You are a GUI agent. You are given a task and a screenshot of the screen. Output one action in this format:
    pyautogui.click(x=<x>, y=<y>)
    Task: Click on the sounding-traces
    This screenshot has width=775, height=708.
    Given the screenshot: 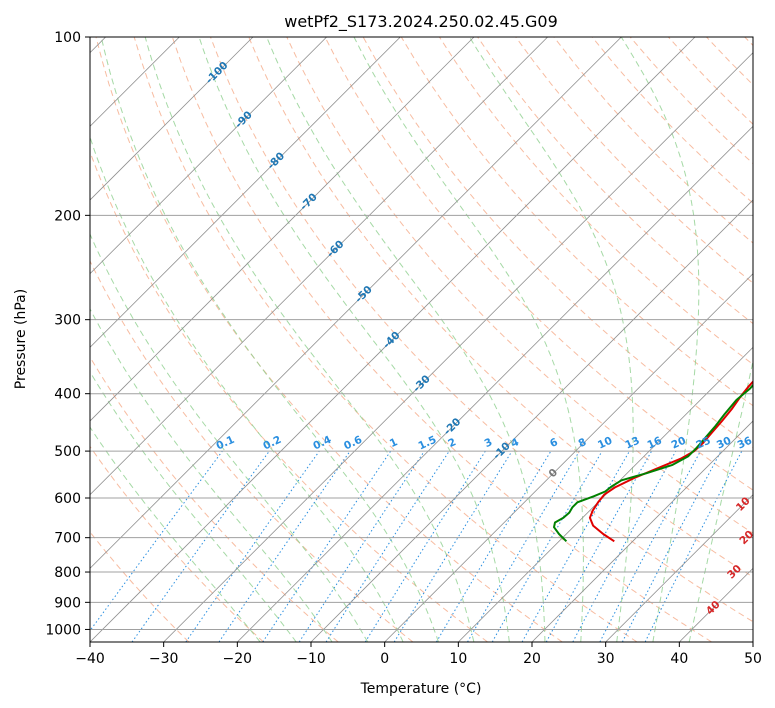 What is the action you would take?
    pyautogui.click(x=653, y=461)
    